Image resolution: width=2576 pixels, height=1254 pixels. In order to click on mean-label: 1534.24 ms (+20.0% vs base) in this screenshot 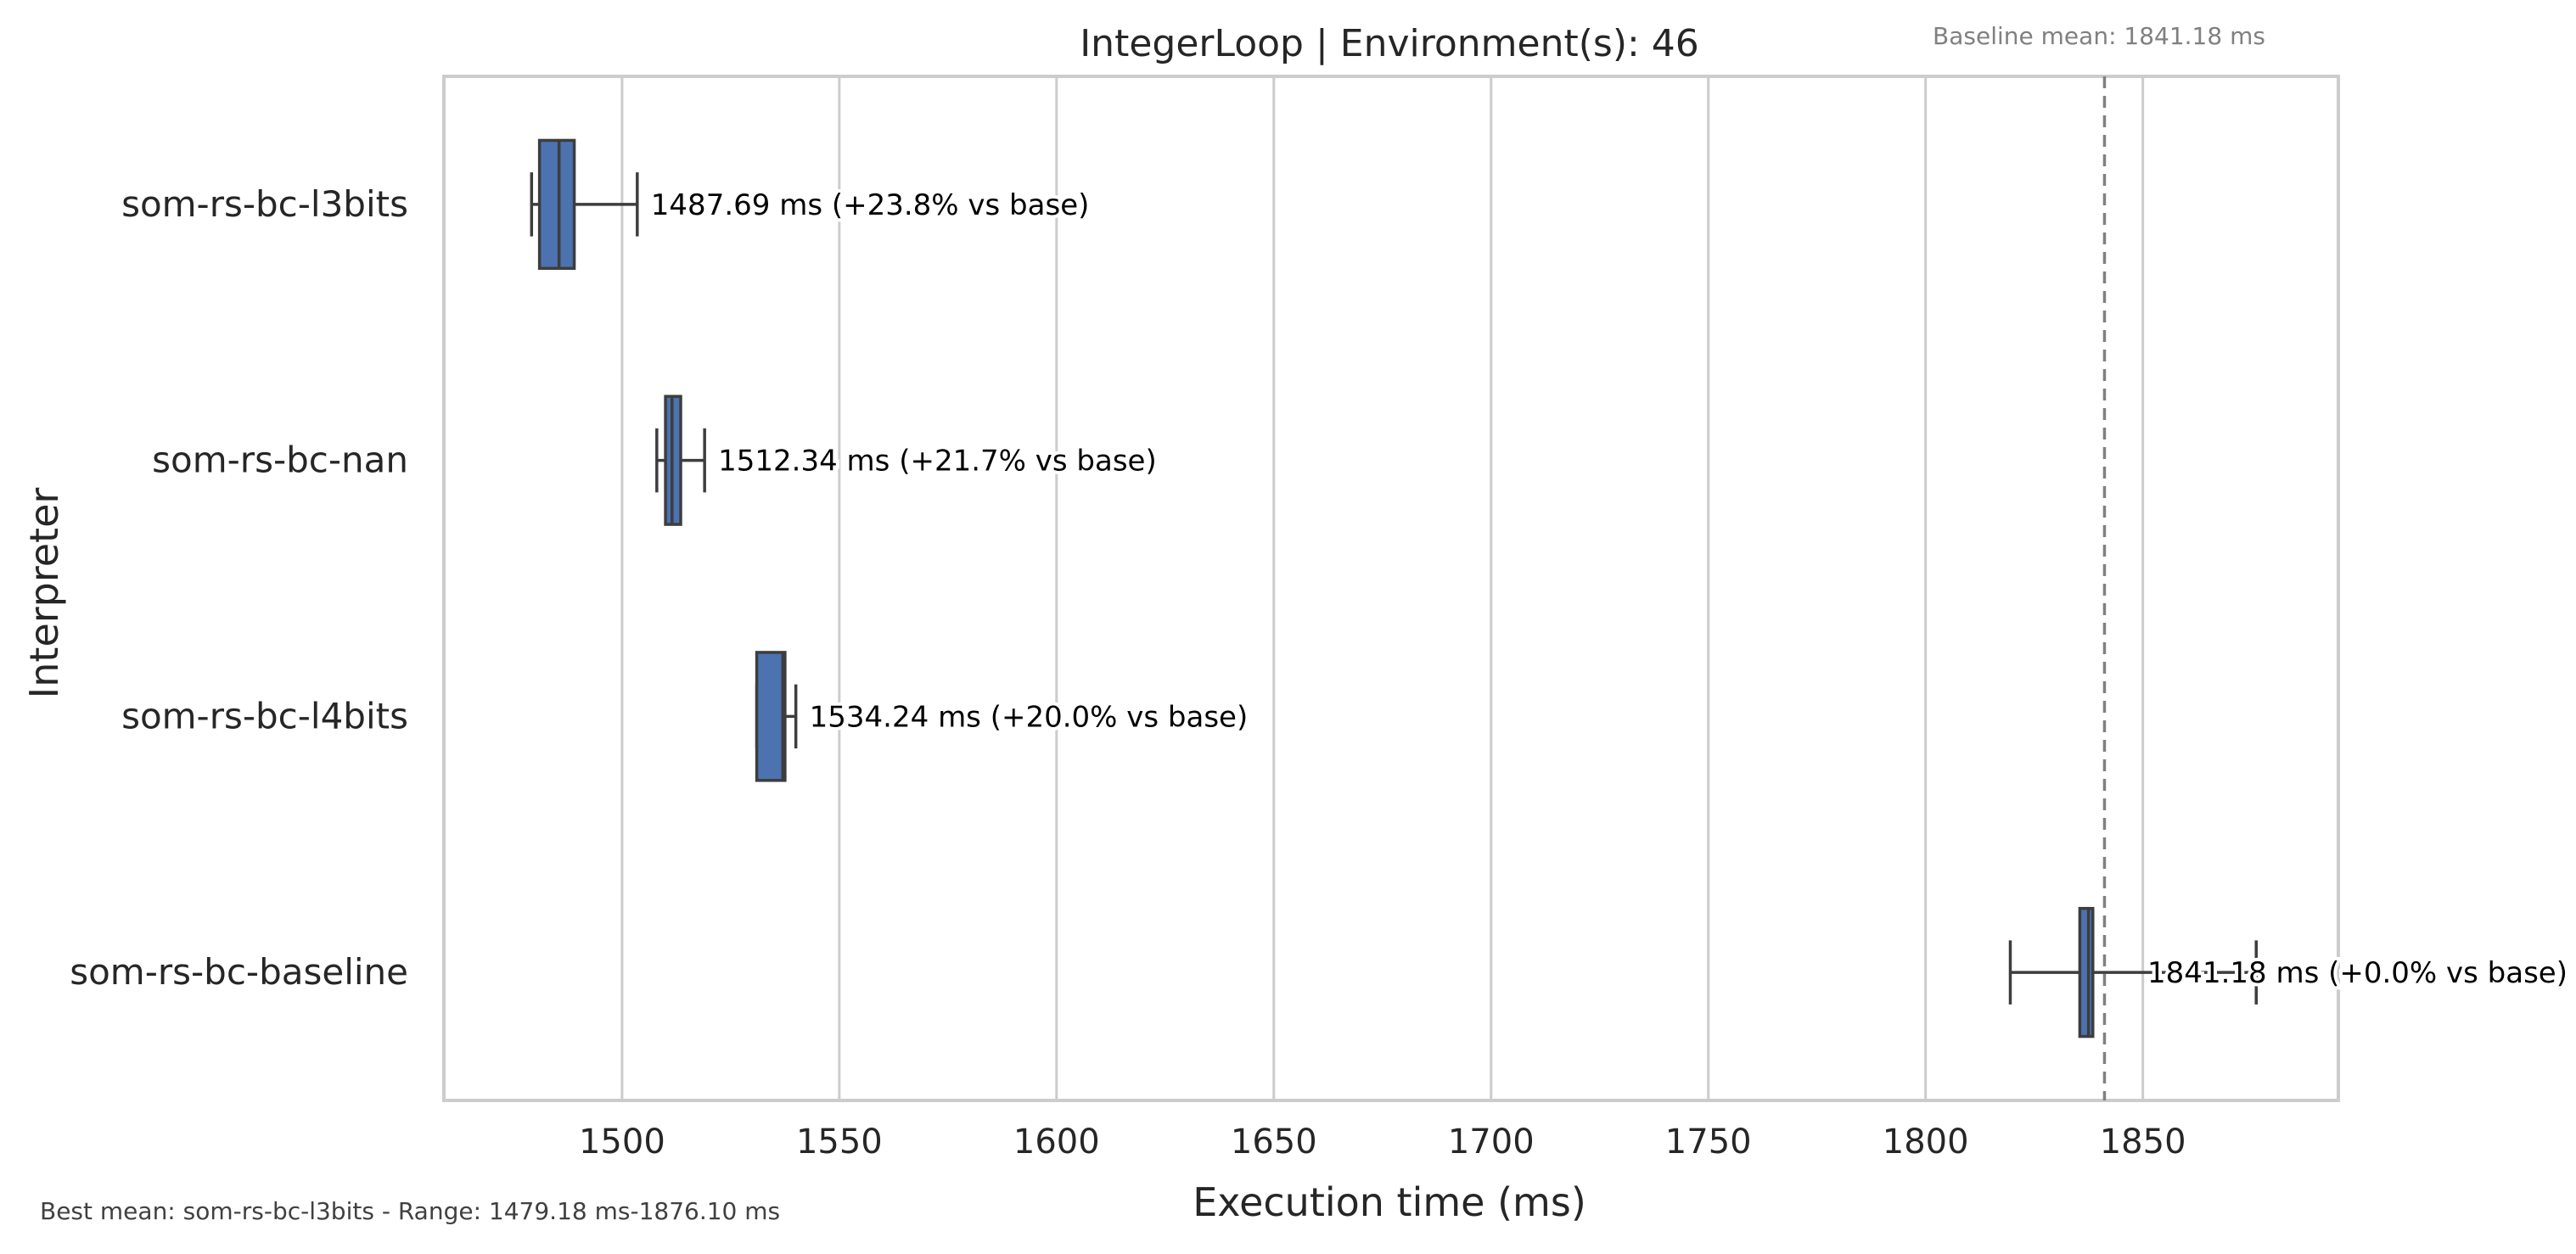, I will do `click(1029, 717)`.